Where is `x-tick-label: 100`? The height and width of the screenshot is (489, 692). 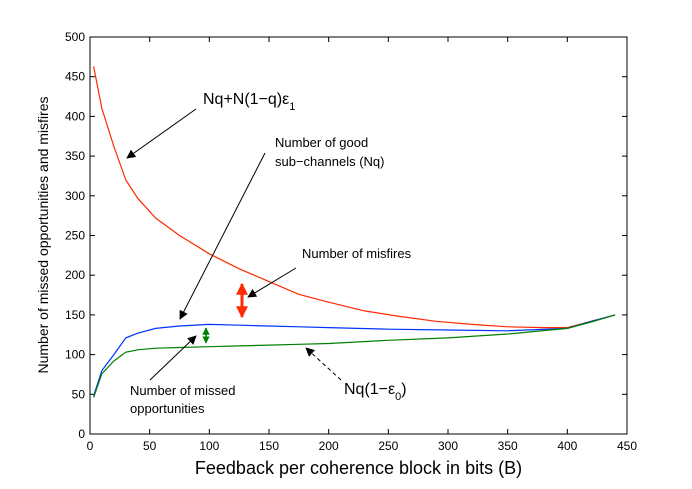 x-tick-label: 100 is located at coordinates (209, 446).